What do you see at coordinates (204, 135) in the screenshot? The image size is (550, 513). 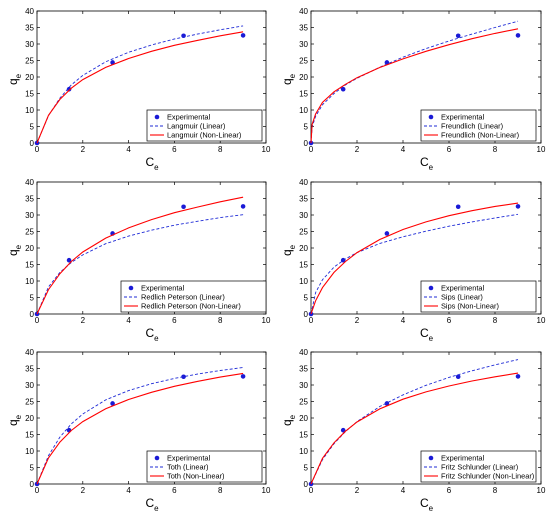 I see `legend-label: Langmuir (Non-Linear)` at bounding box center [204, 135].